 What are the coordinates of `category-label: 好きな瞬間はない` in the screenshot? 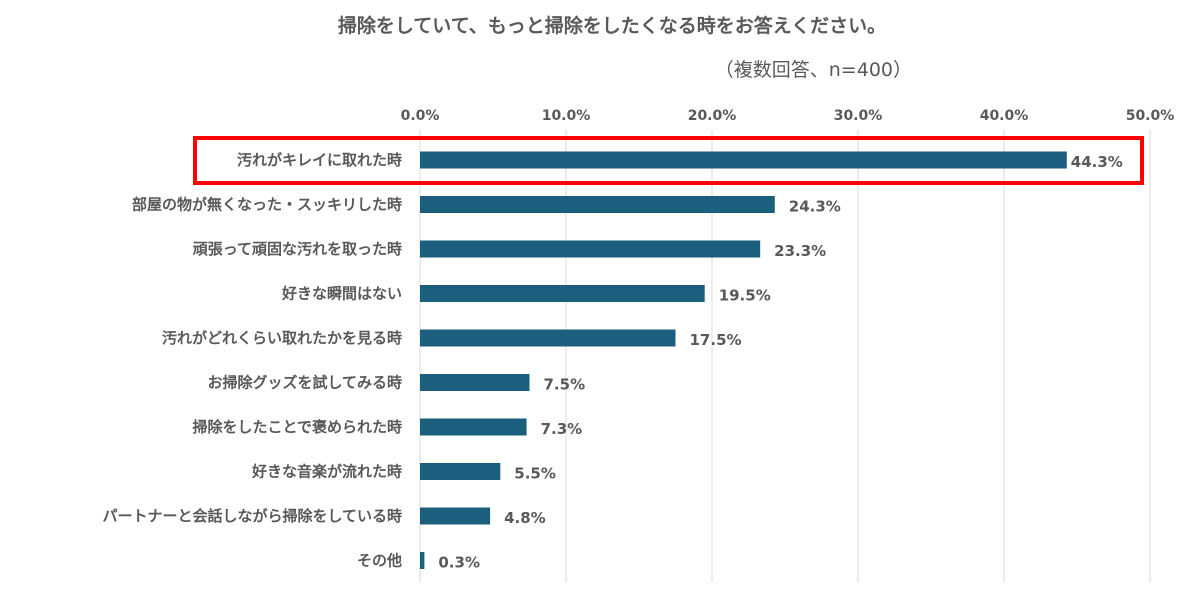 It's located at (341, 294).